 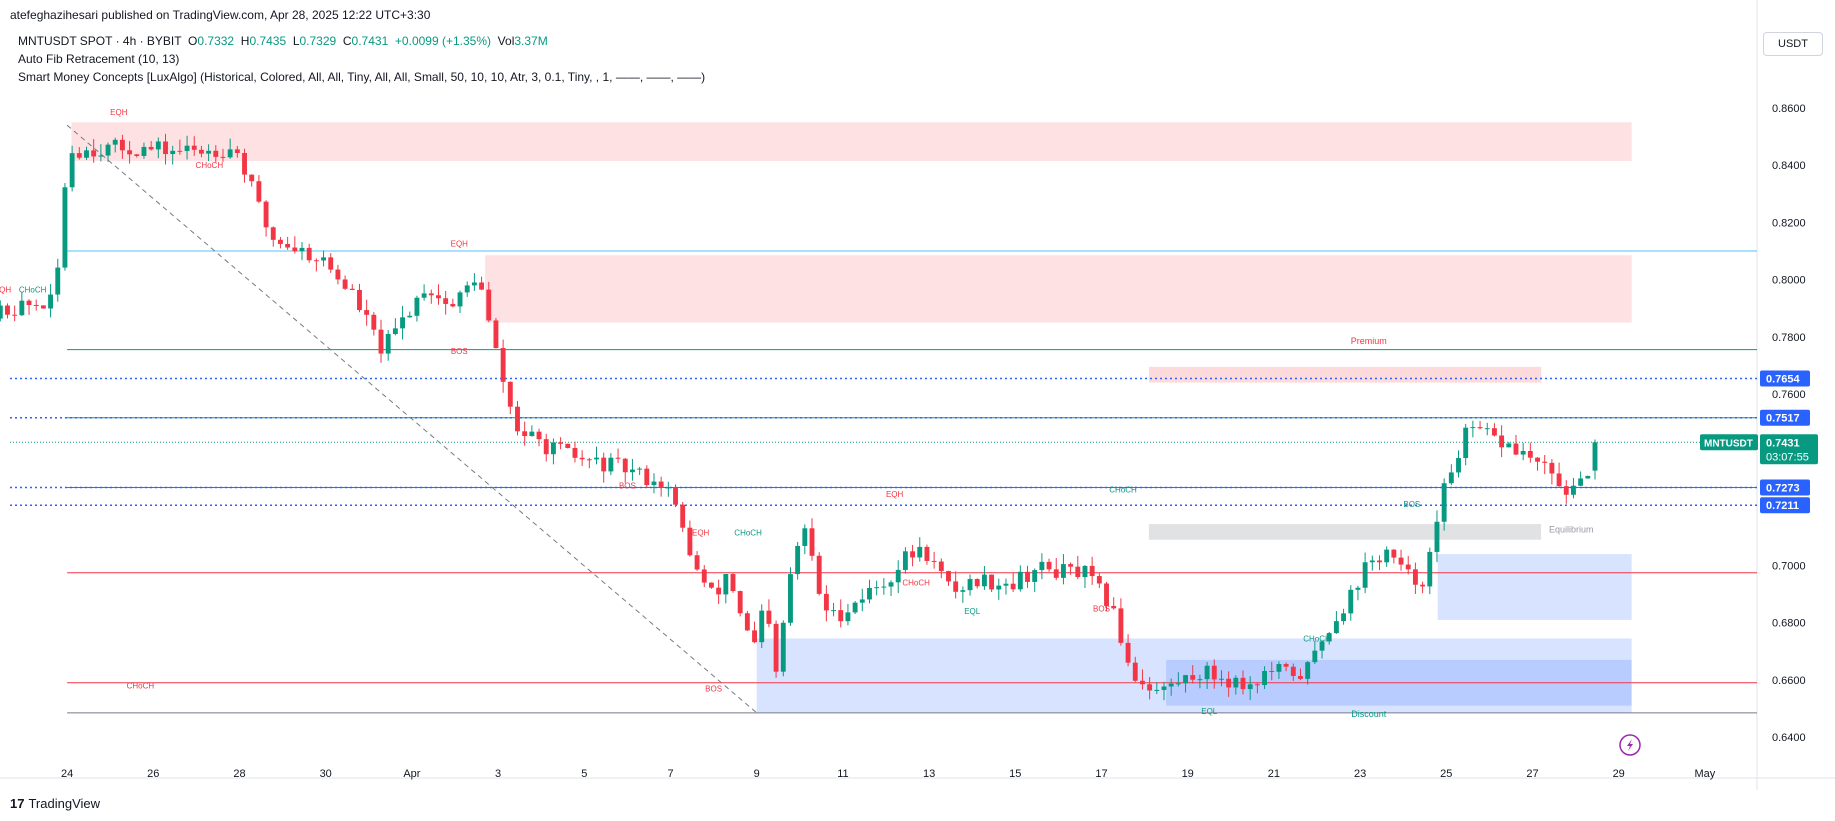 What do you see at coordinates (268, 41) in the screenshot?
I see `high-value: 0.7435` at bounding box center [268, 41].